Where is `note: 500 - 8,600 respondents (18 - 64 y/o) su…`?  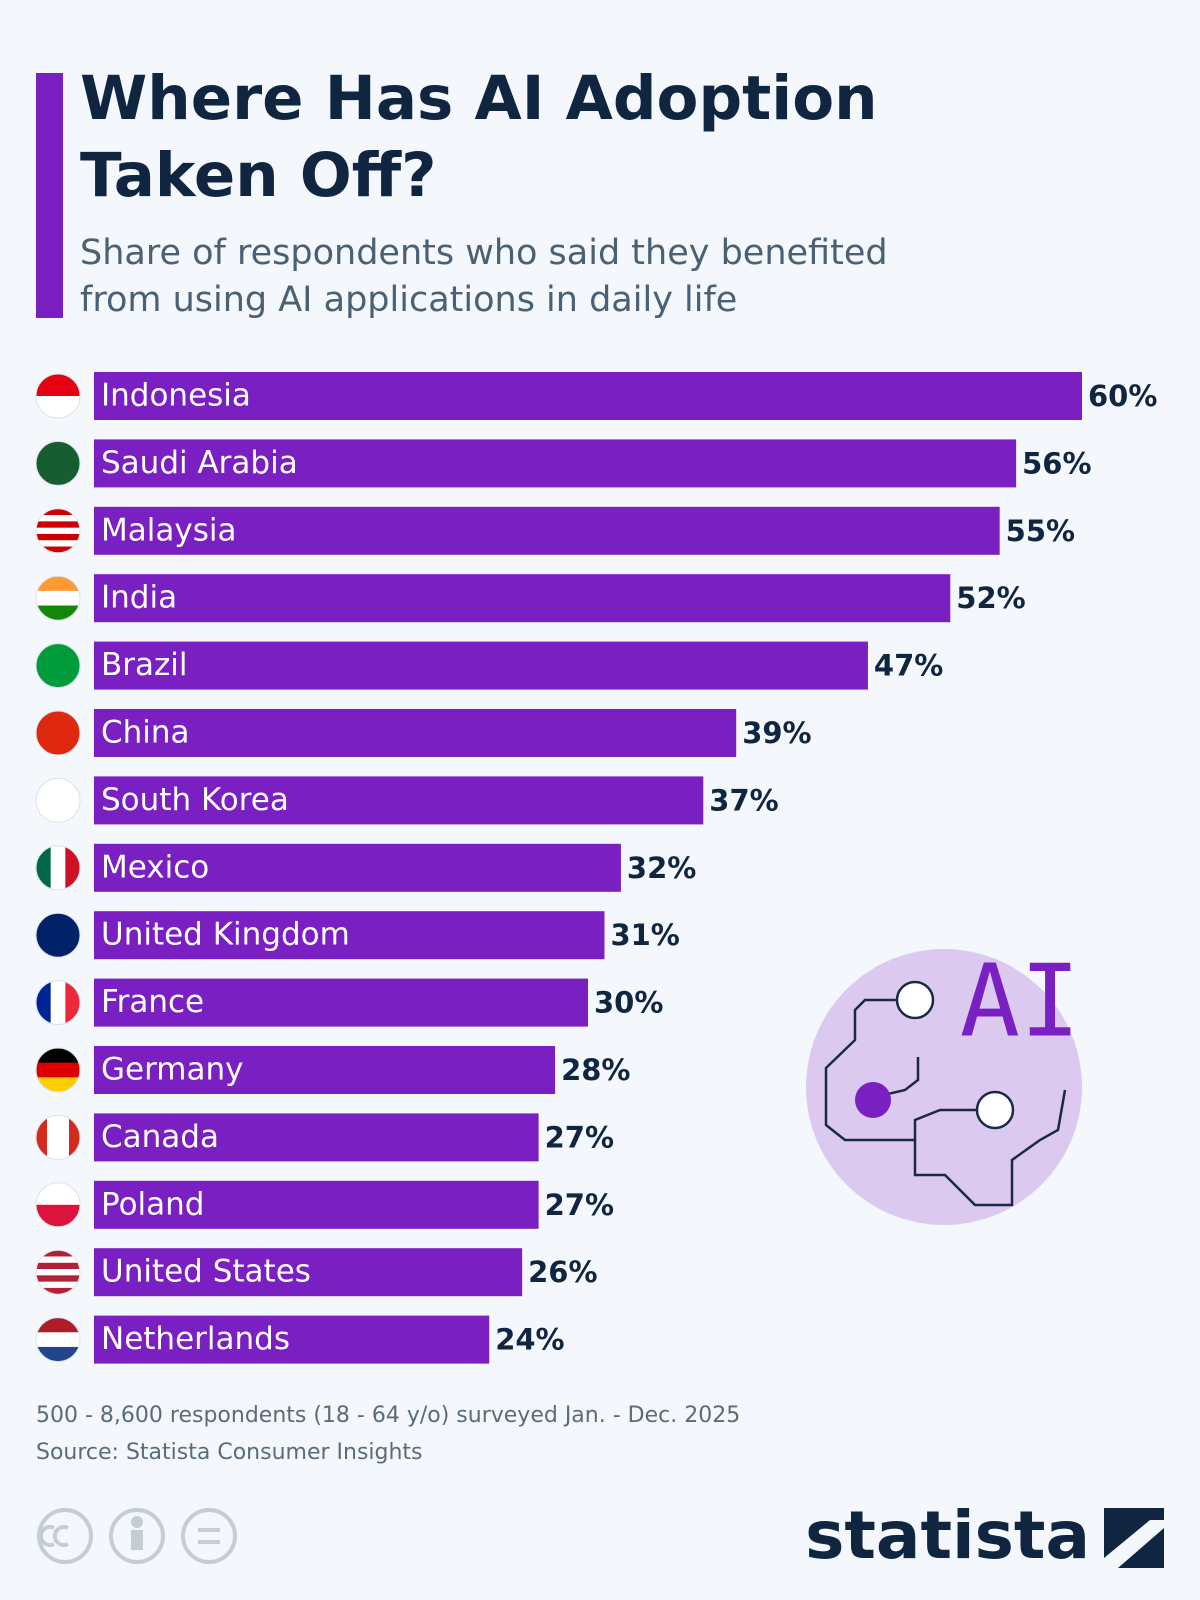
note: 500 - 8,600 respondents (18 - 64 y/o) su… is located at coordinates (388, 1415).